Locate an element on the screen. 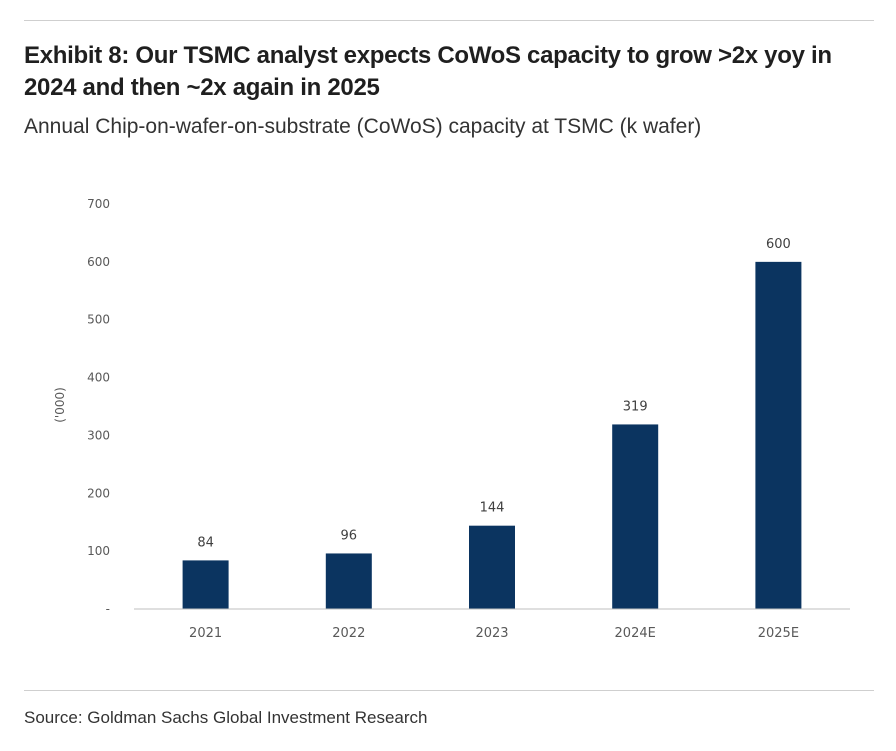  top-divider is located at coordinates (449, 20).